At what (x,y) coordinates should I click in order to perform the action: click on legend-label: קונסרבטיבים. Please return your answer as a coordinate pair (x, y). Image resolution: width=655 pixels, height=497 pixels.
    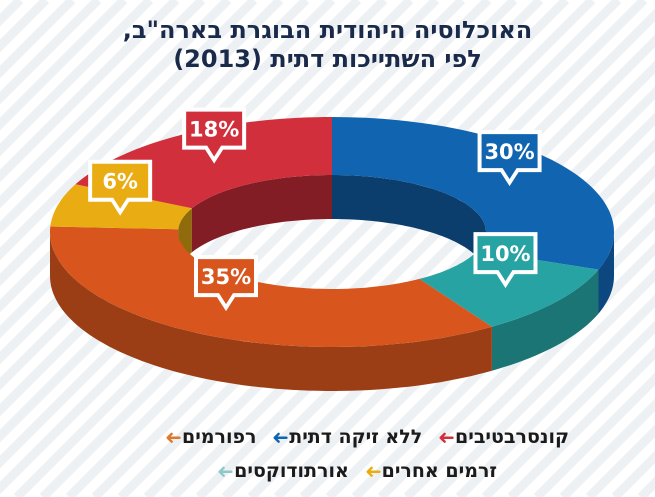
    Looking at the image, I should click on (512, 437).